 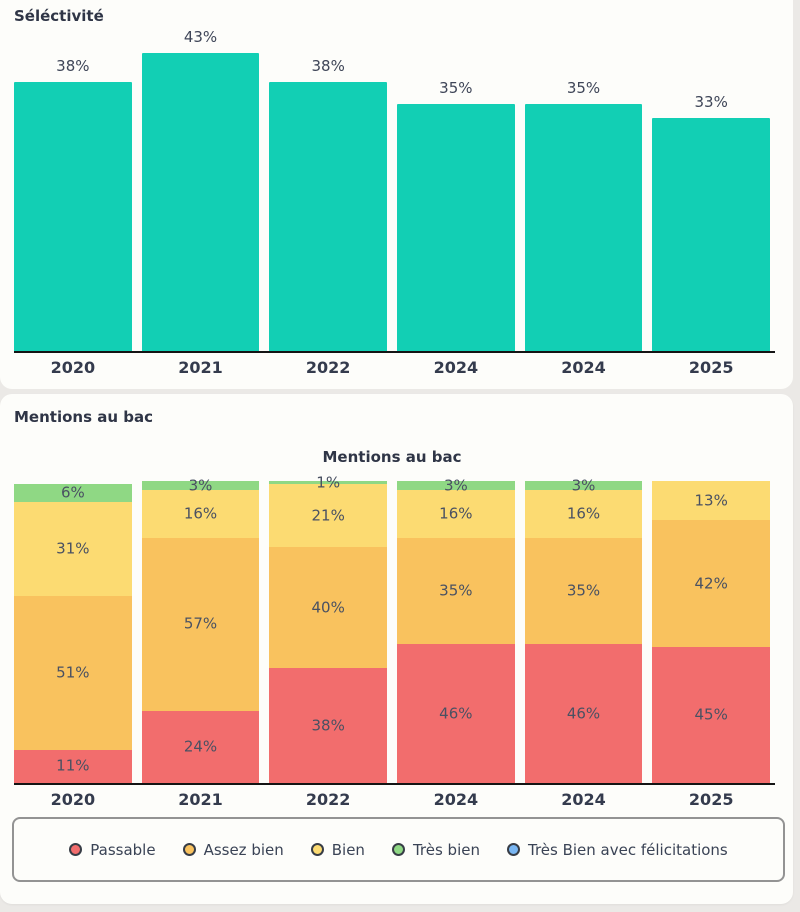 I want to click on stack-segment: 1%, so click(x=328, y=482).